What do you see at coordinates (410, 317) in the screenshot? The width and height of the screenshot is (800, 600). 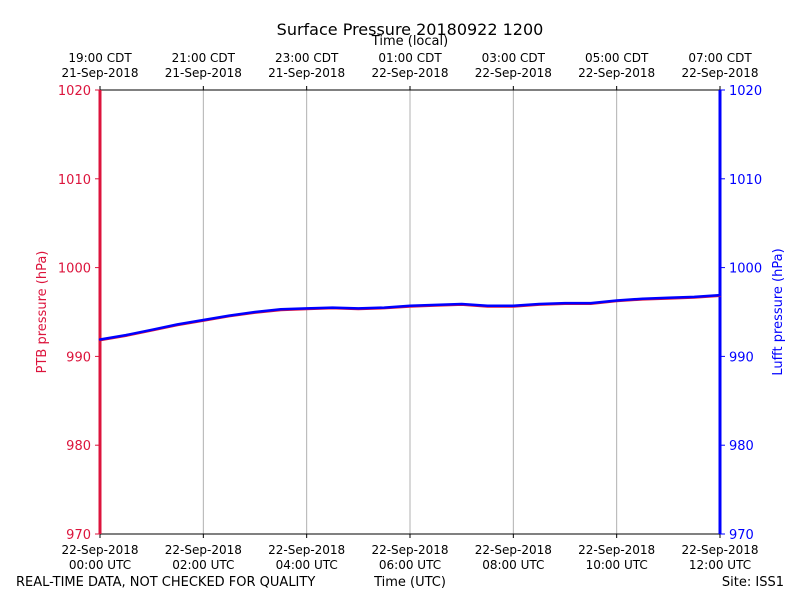 I see `lufft-pressure-line` at bounding box center [410, 317].